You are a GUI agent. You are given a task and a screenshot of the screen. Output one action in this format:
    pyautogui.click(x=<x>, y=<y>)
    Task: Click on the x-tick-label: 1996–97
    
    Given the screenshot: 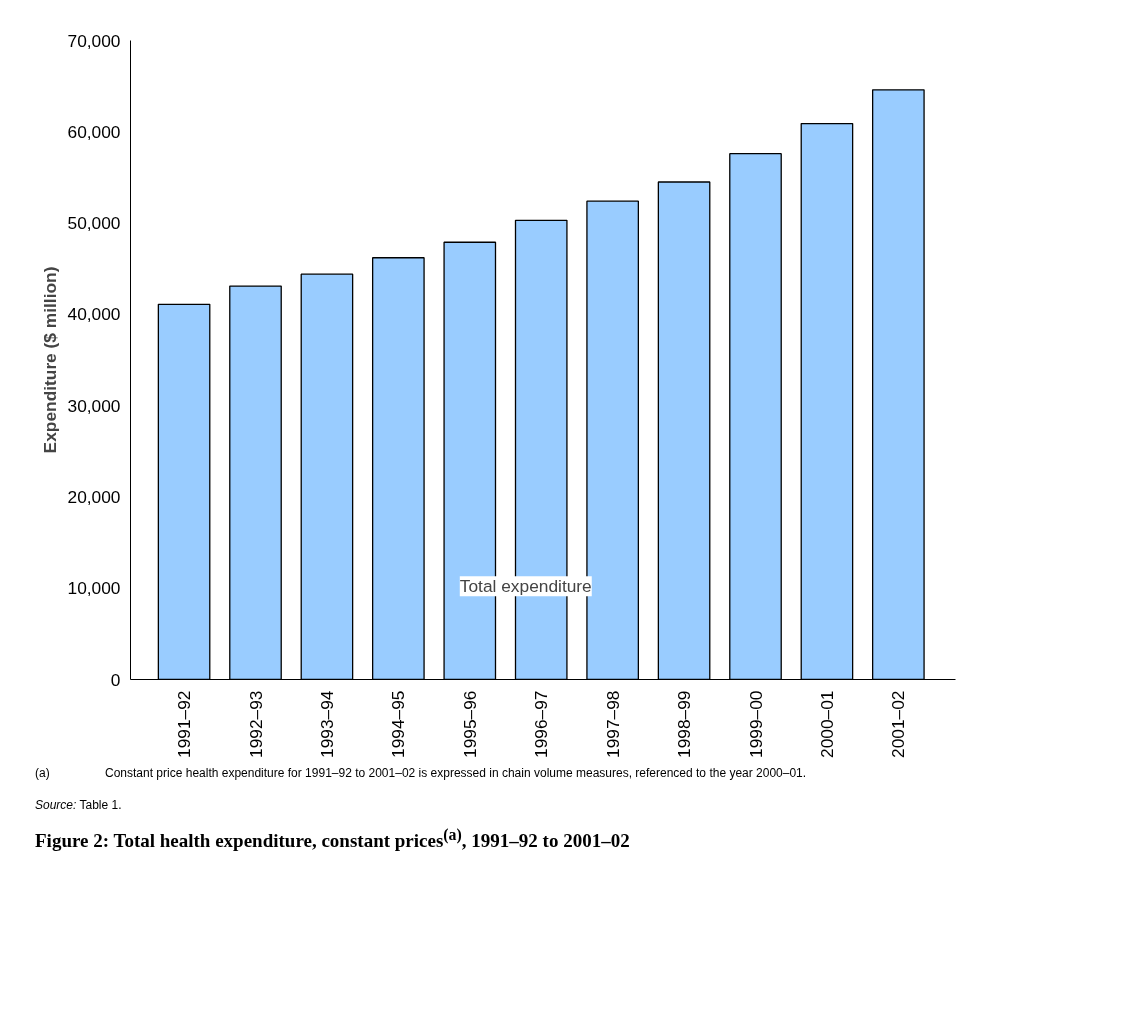 What is the action you would take?
    pyautogui.click(x=541, y=724)
    